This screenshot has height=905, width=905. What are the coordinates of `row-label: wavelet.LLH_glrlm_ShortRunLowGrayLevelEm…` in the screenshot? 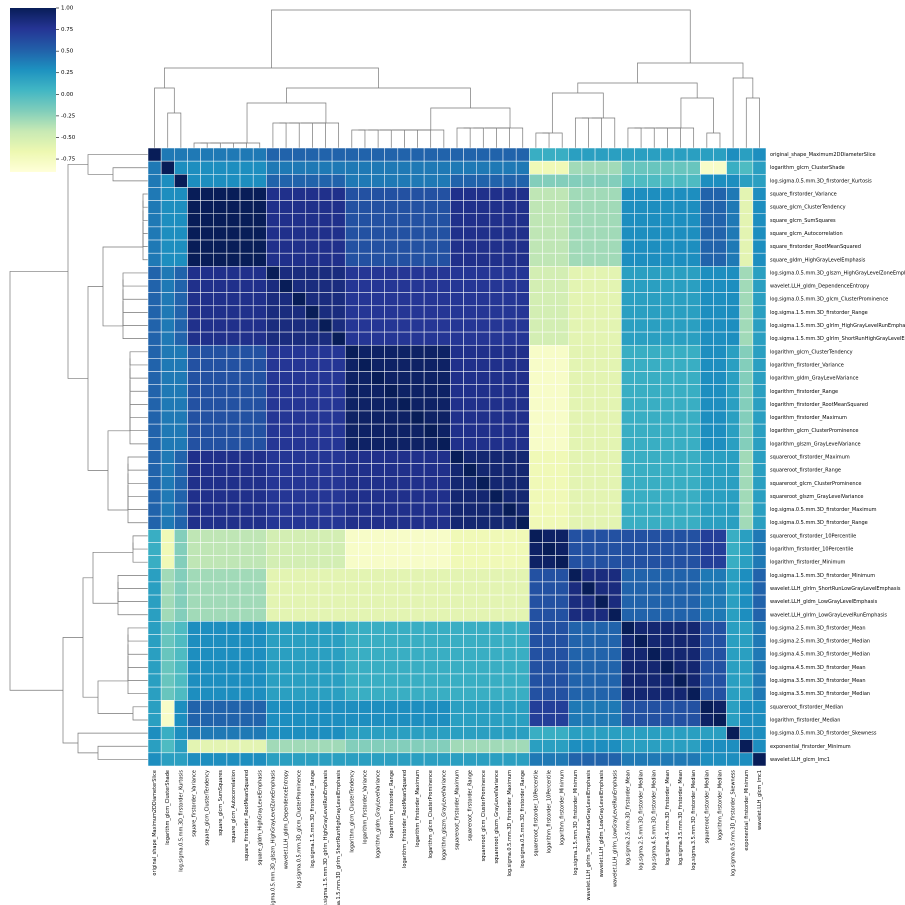 It's located at (835, 589).